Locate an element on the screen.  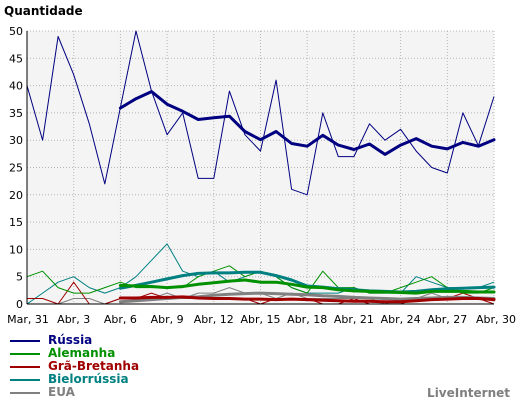
x-tick-label: Abr, 9 is located at coordinates (167, 319).